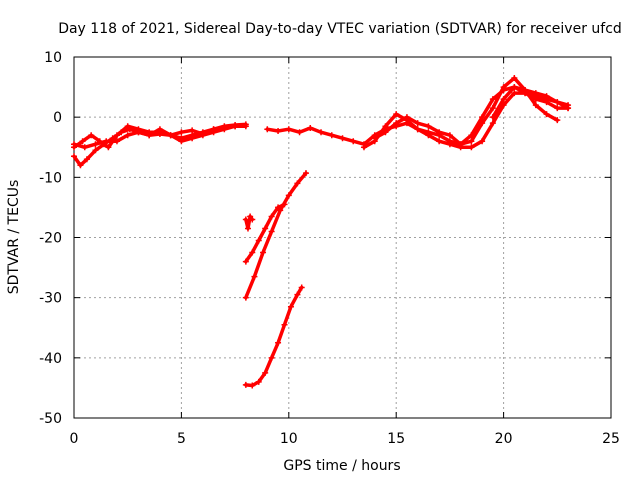  I want to click on y-tick-label: -20, so click(50, 239).